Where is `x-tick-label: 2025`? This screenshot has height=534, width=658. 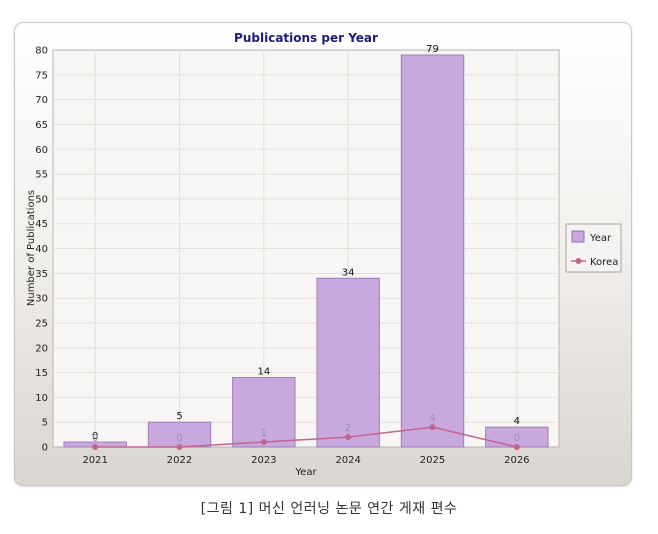 x-tick-label: 2025 is located at coordinates (432, 460).